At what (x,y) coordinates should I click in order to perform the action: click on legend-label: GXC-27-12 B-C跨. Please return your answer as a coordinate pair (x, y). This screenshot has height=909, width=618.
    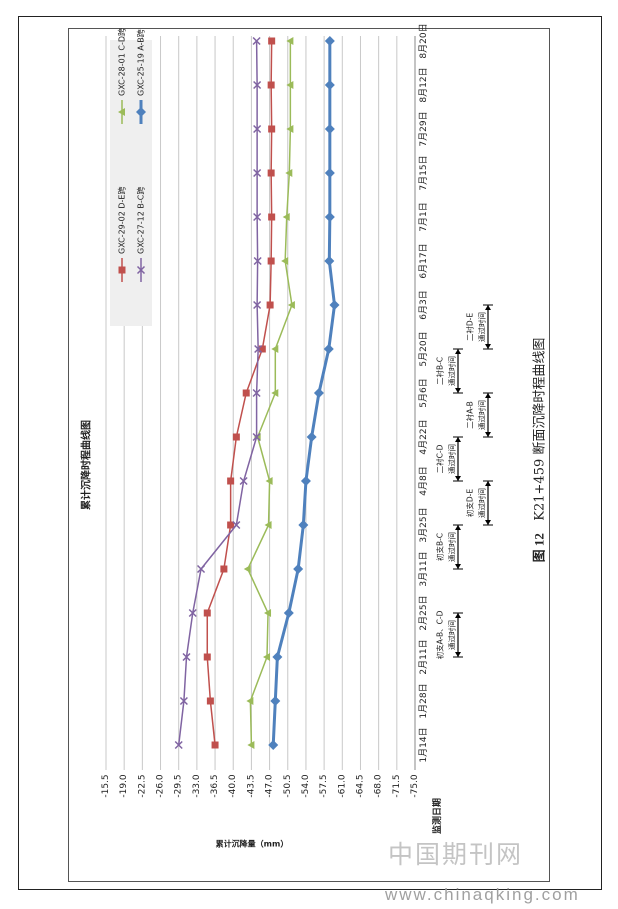
    Looking at the image, I should click on (141, 220).